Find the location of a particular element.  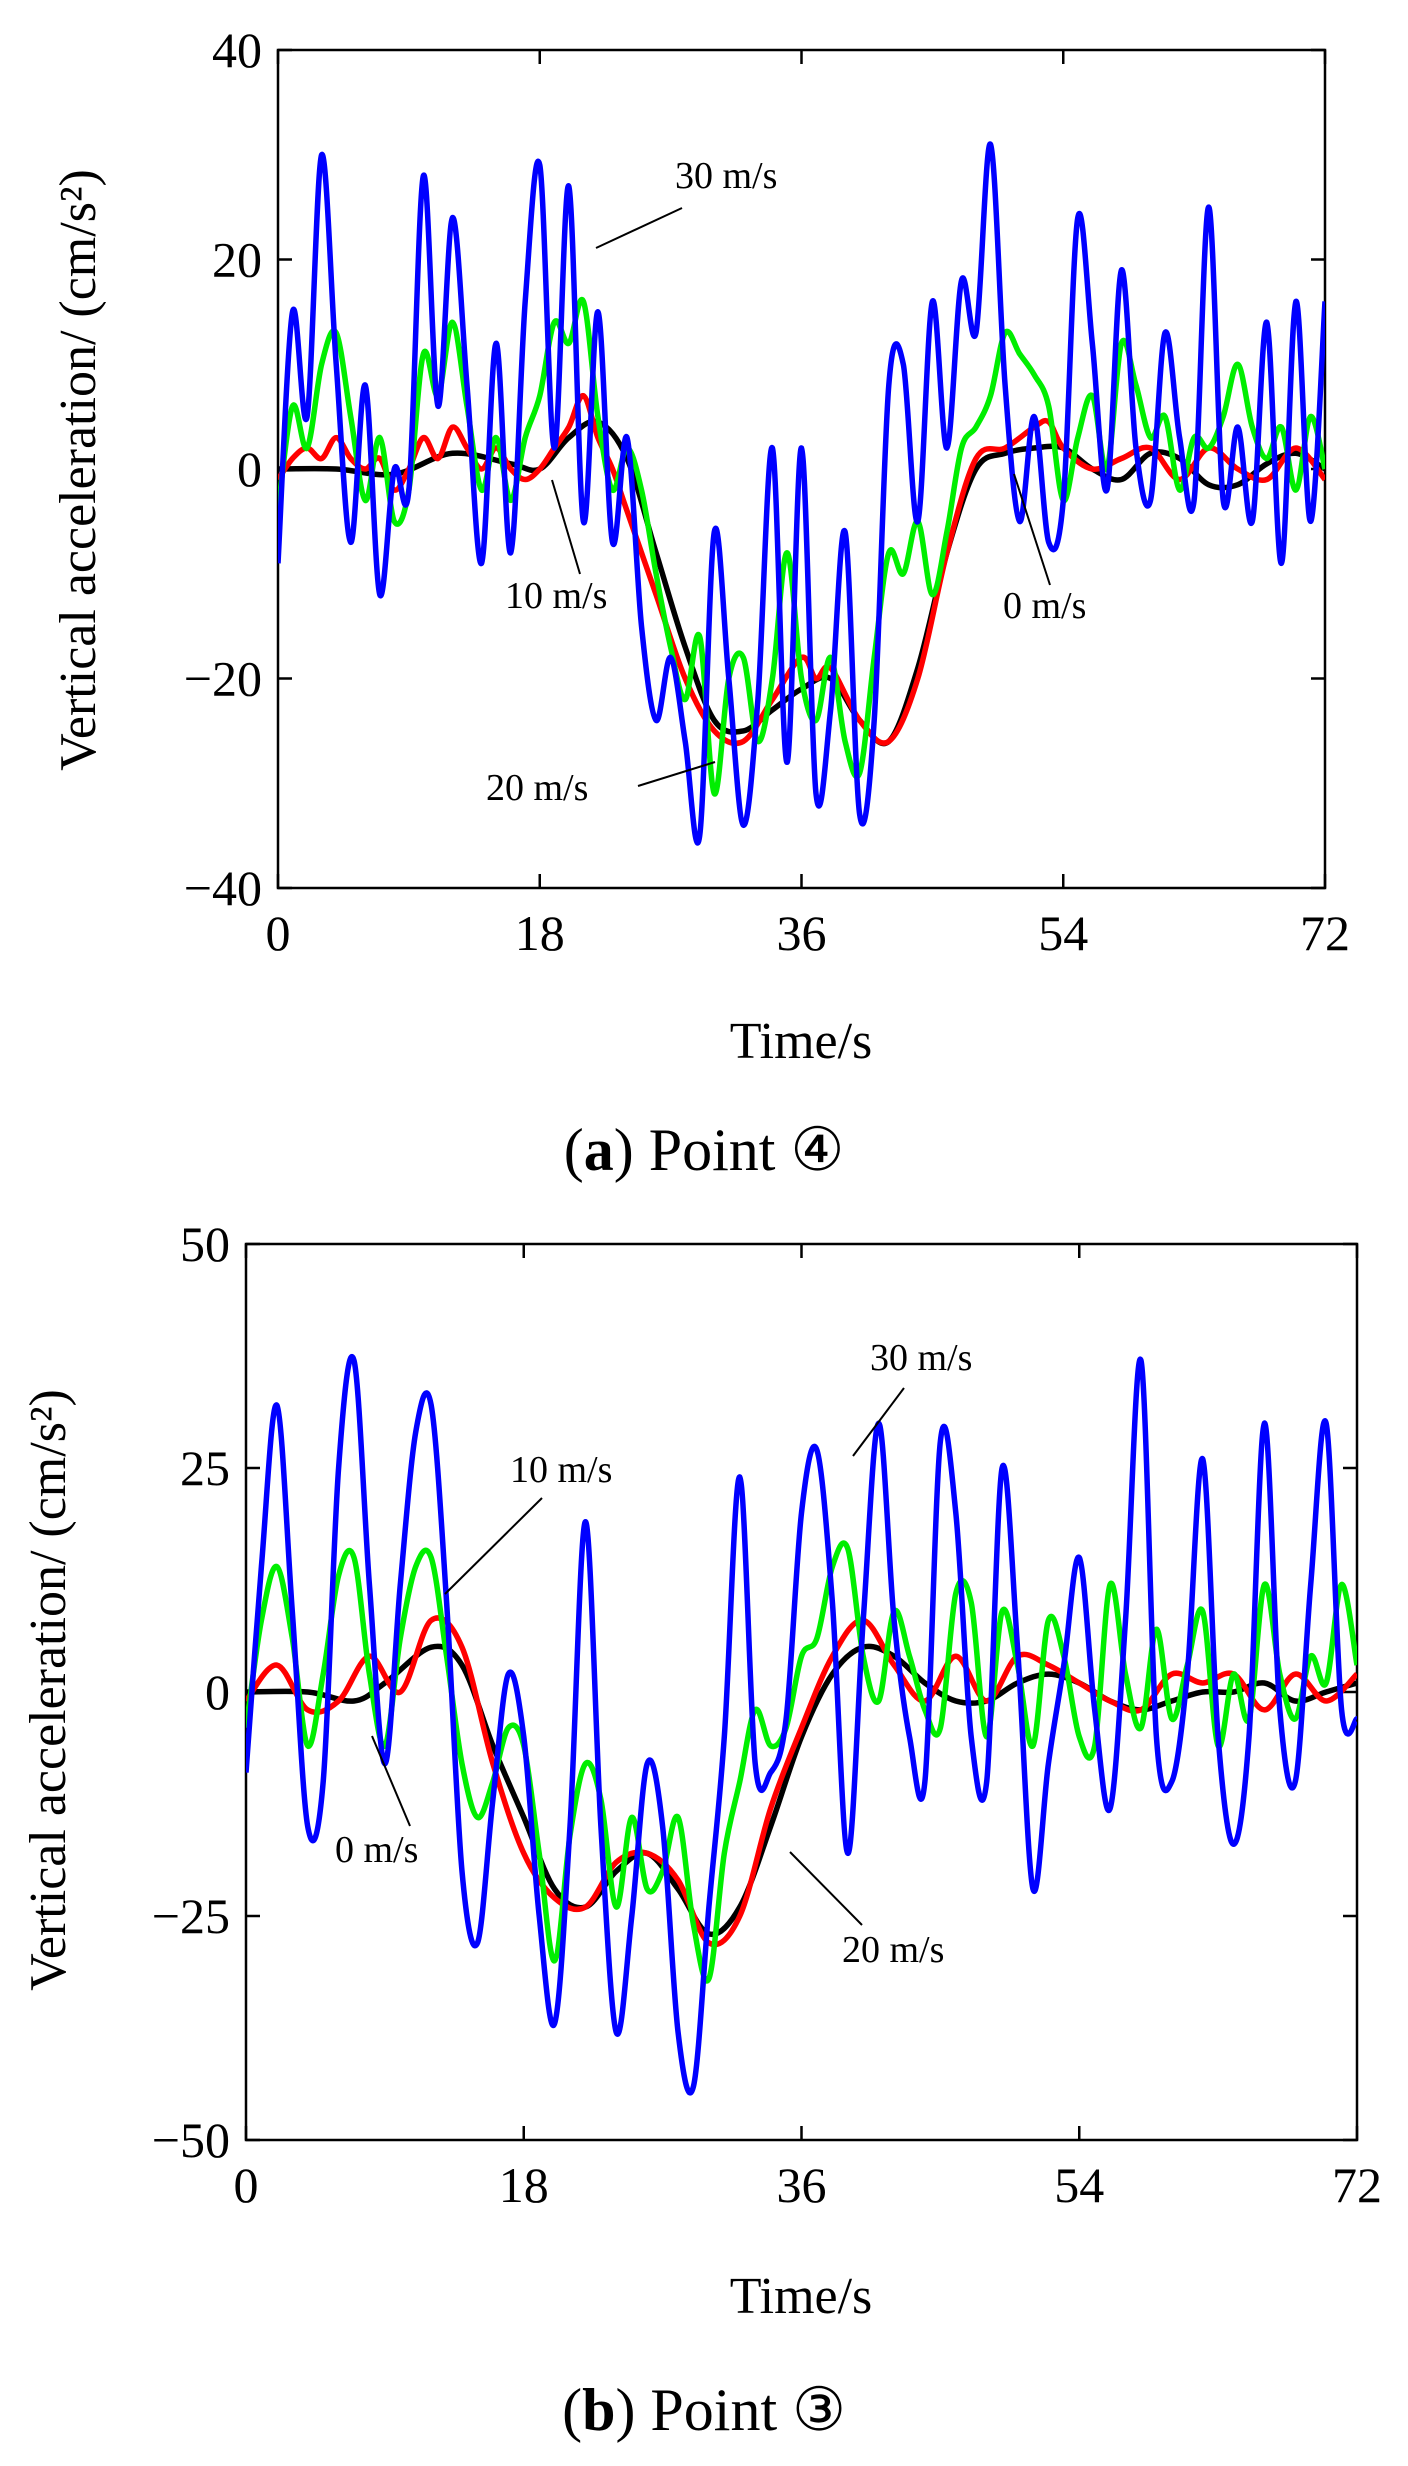

panel-caption: (b) Point ③ is located at coordinates (704, 2410).